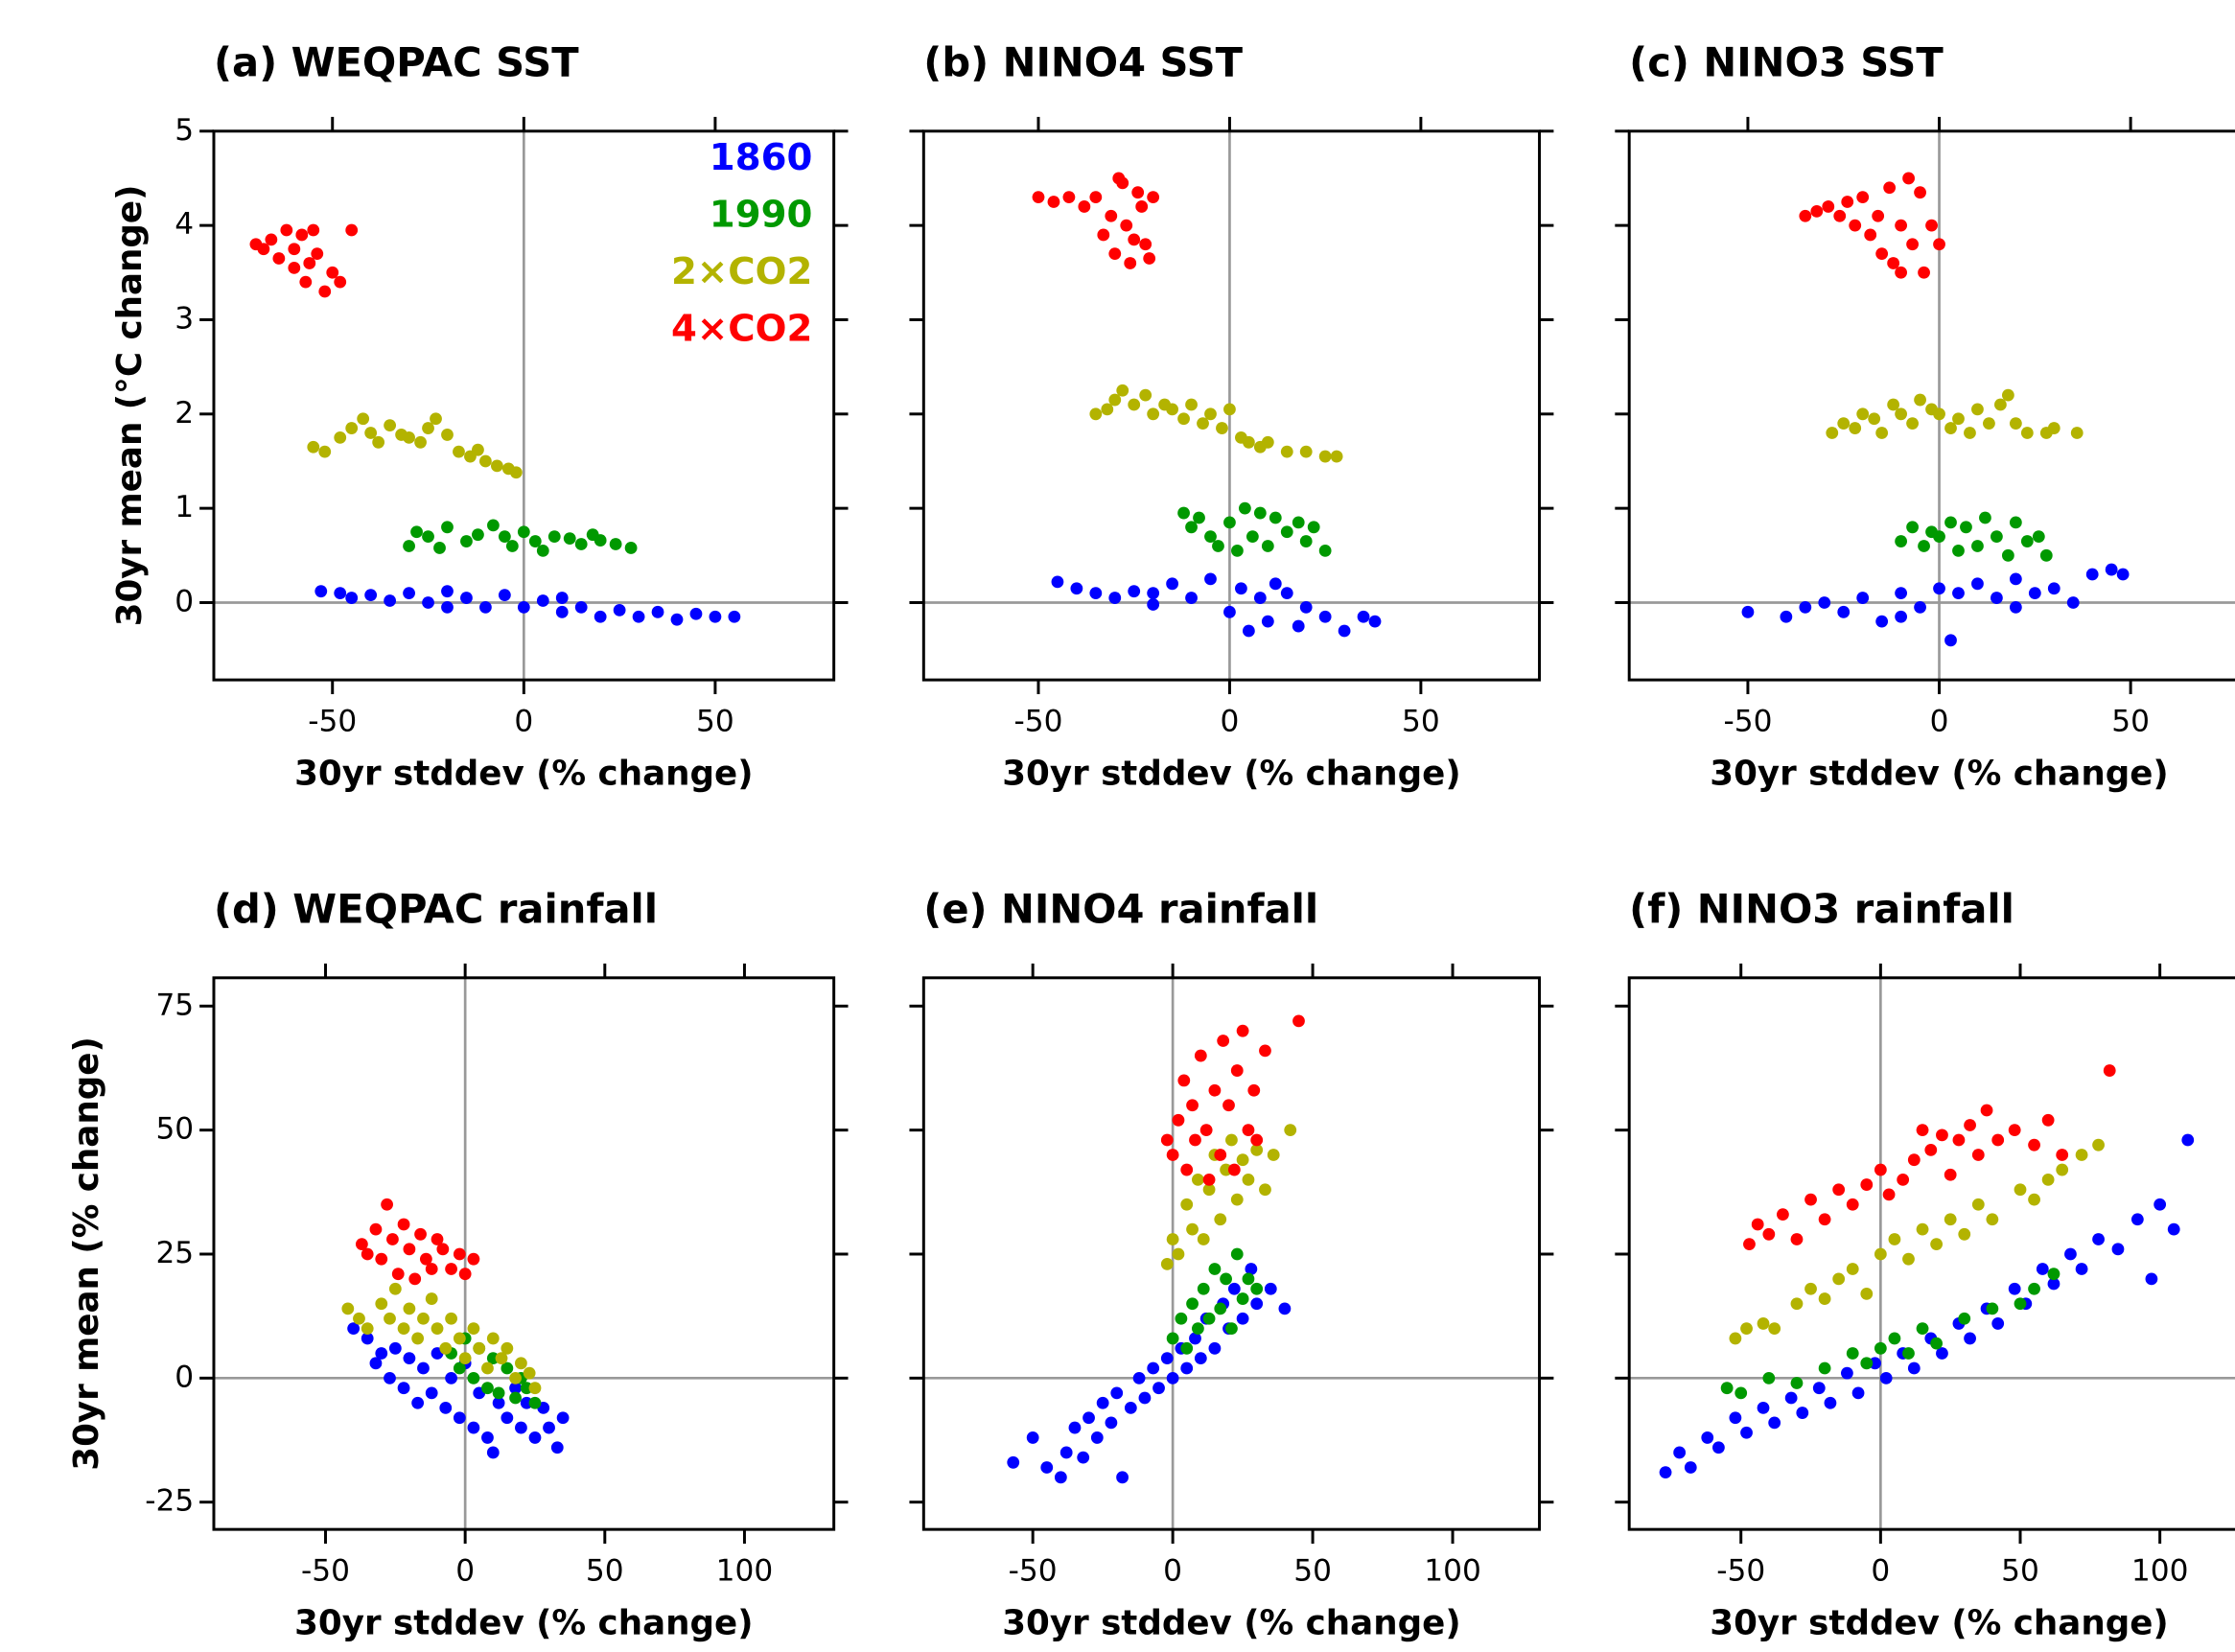 This screenshot has height=1652, width=2235. Describe the element at coordinates (745, 1571) in the screenshot. I see `x-tick-label: 100` at that location.